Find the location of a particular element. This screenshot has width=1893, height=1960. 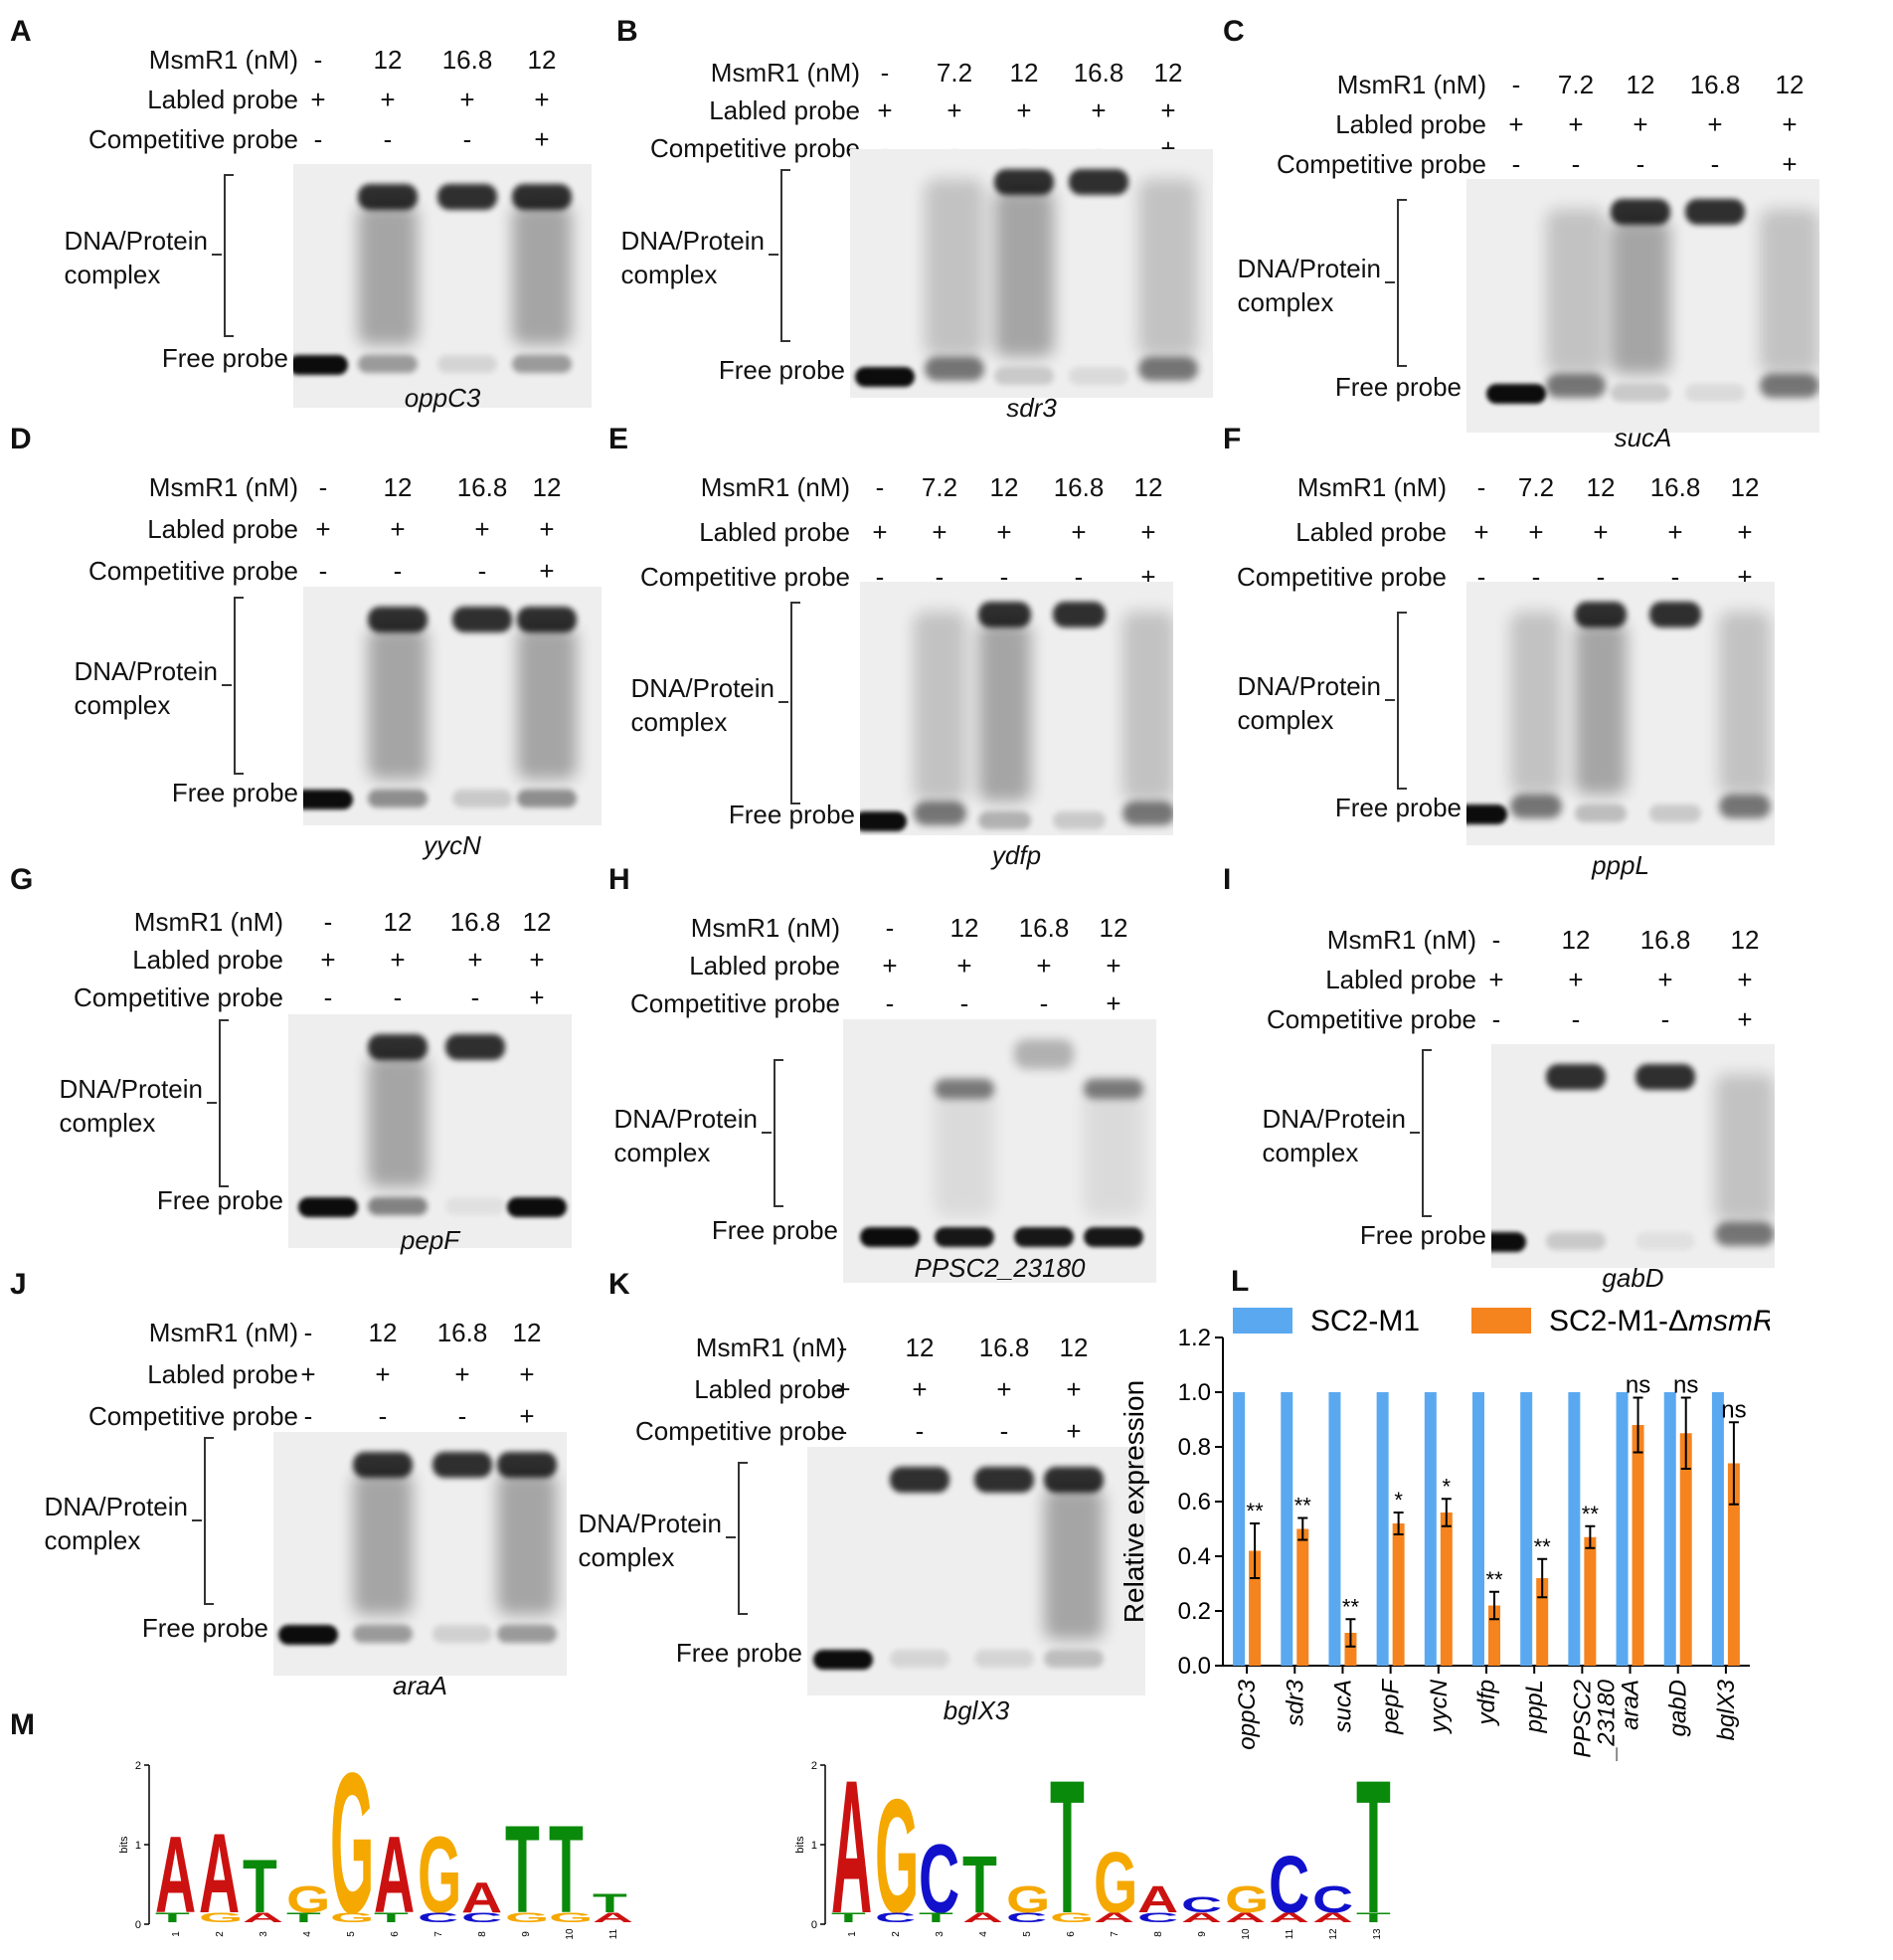

panel-g-lane-value: 16.8 is located at coordinates (475, 922).